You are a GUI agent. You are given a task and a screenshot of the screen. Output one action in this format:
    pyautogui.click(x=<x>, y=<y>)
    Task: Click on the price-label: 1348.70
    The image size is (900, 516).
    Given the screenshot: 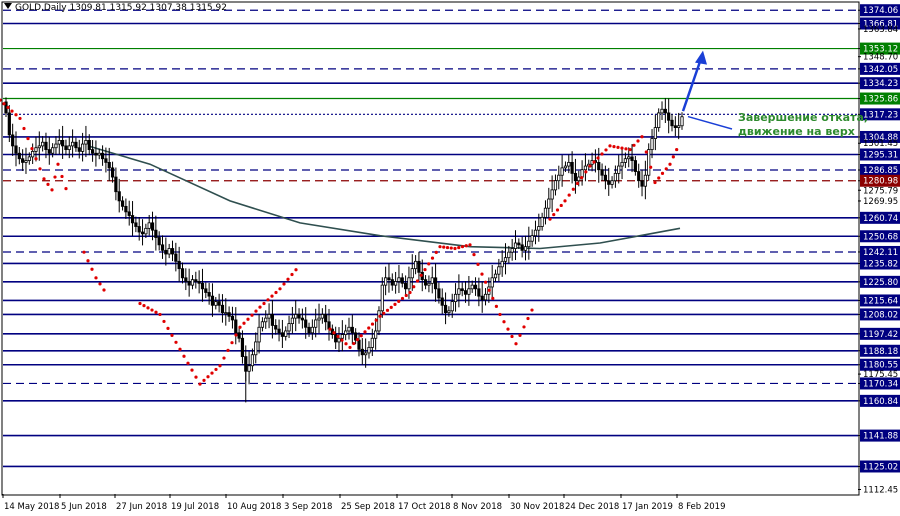 What is the action you would take?
    pyautogui.click(x=880, y=58)
    